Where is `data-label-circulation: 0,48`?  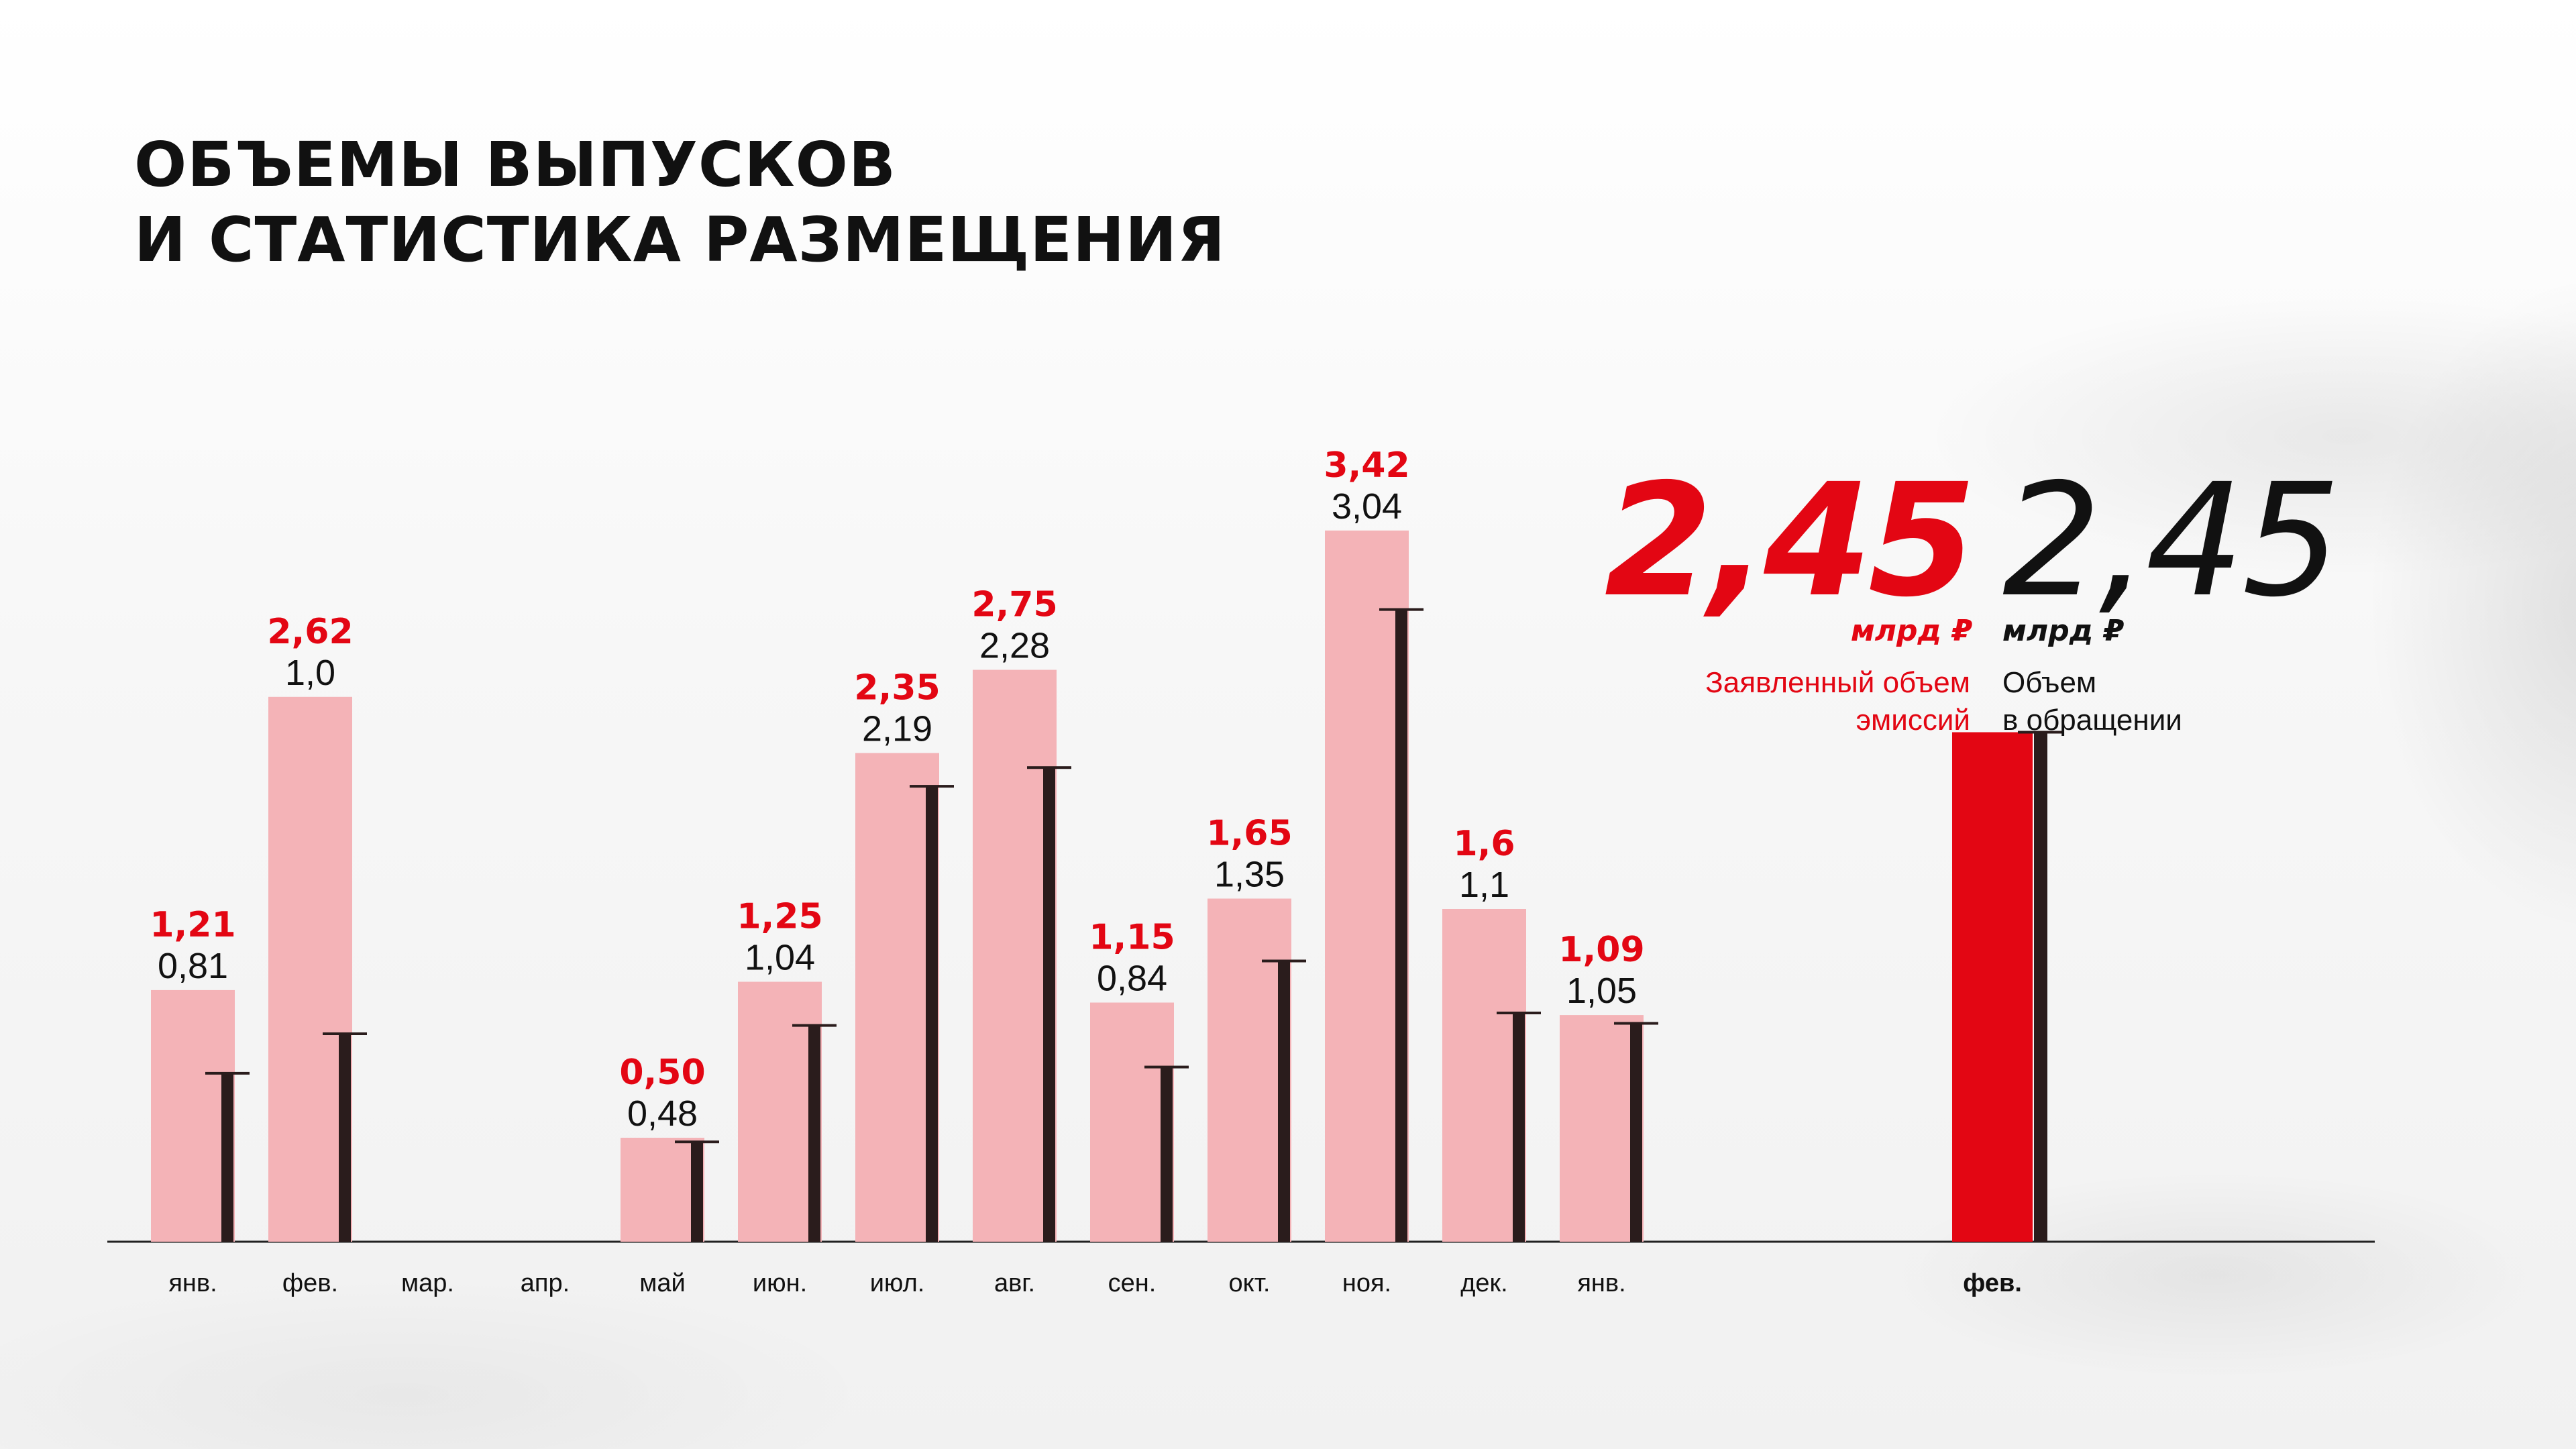
data-label-circulation: 0,48 is located at coordinates (662, 1113).